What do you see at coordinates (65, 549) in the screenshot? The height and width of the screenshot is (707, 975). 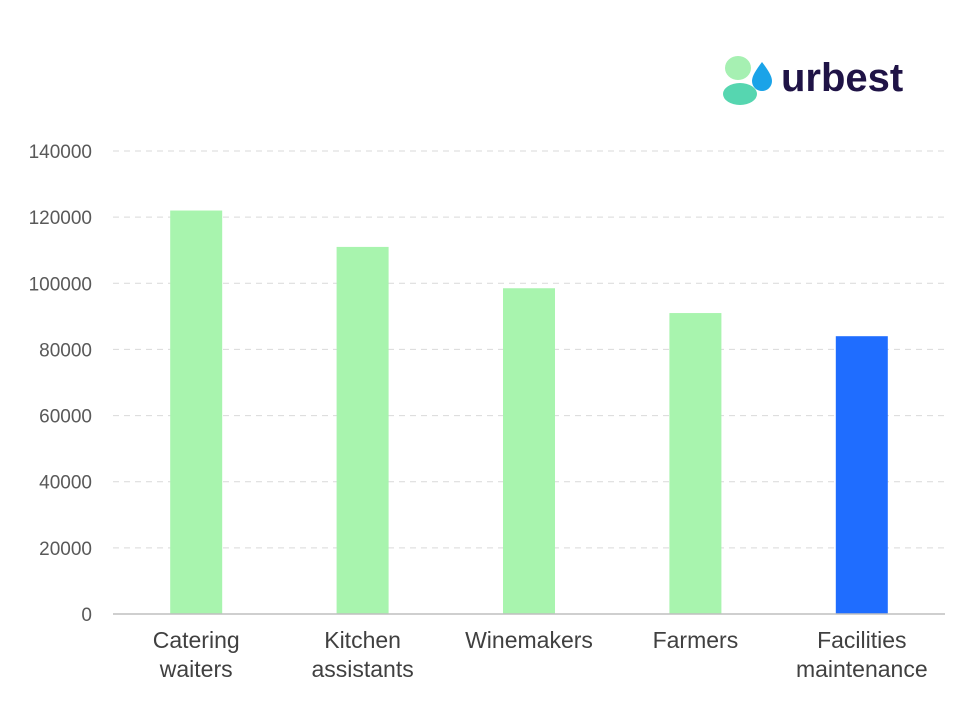 I see `y-tick-label: 20000` at bounding box center [65, 549].